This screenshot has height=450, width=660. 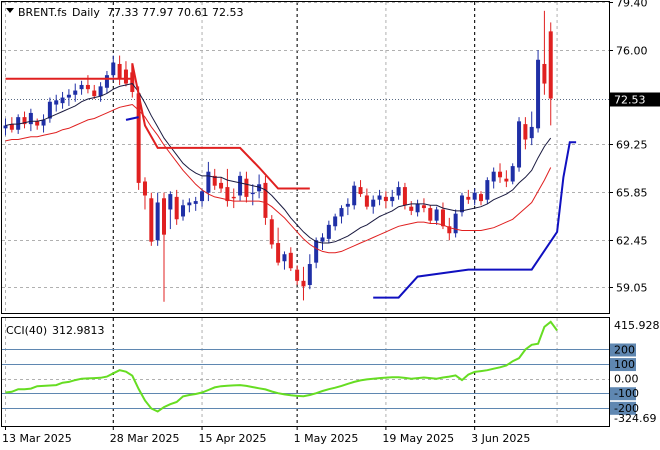 I want to click on trailing-stop-low, so click(x=475, y=220).